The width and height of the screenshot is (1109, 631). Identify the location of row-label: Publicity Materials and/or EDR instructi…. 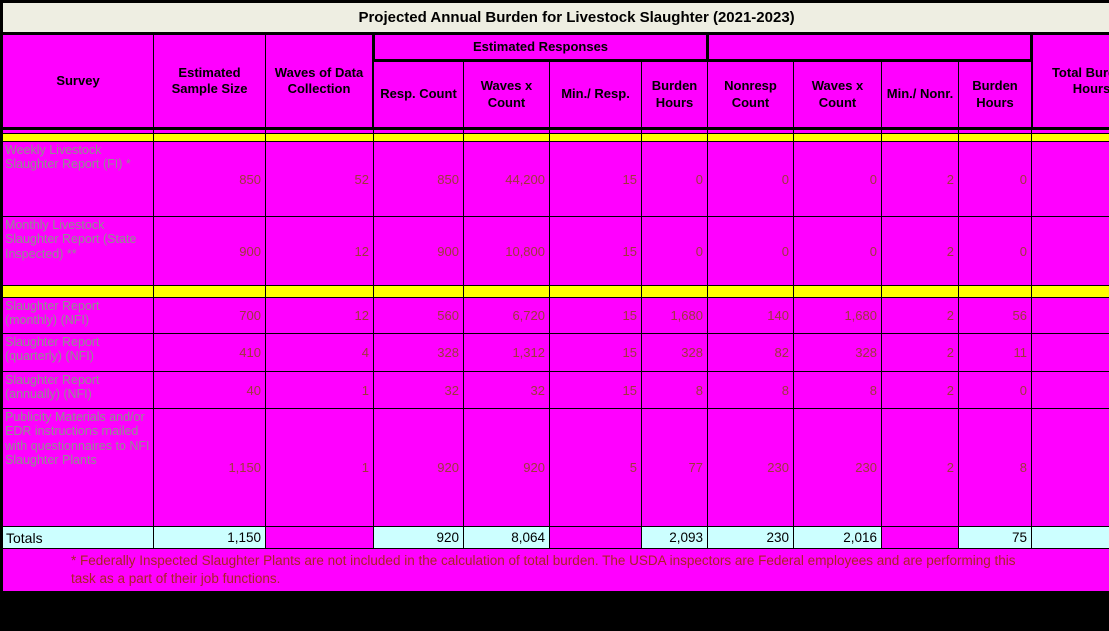
(77, 467).